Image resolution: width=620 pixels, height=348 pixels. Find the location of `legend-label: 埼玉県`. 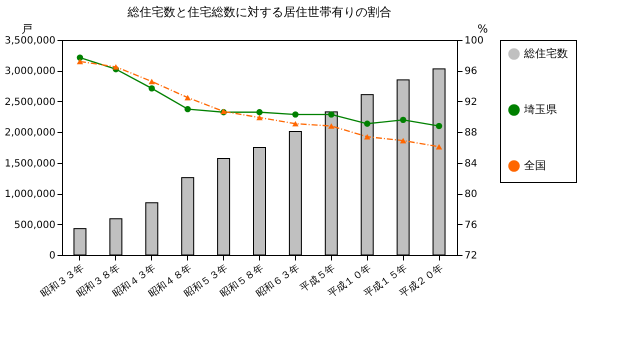

legend-label: 埼玉県 is located at coordinates (540, 109).